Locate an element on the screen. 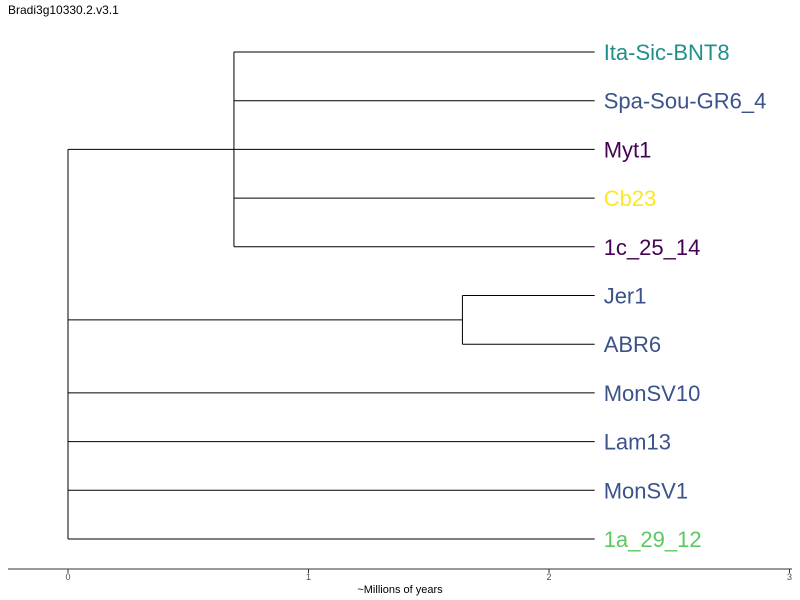 The image size is (800, 600). axis-title: ~Millions of years is located at coordinates (400, 590).